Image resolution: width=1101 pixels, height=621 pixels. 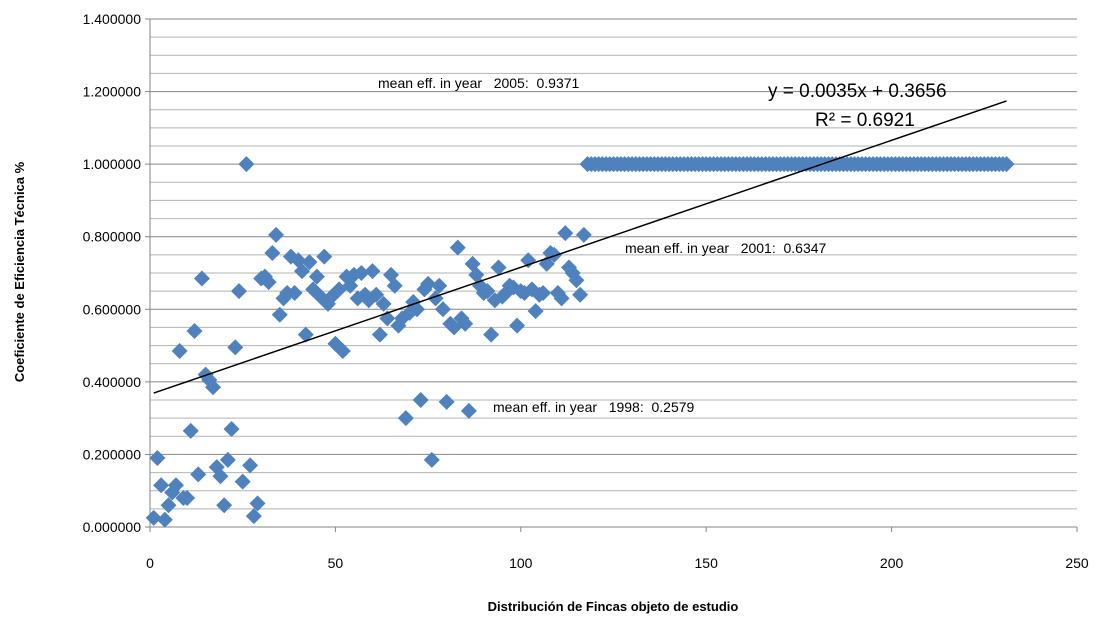 What do you see at coordinates (112, 309) in the screenshot?
I see `y-tick-label: 0.600000` at bounding box center [112, 309].